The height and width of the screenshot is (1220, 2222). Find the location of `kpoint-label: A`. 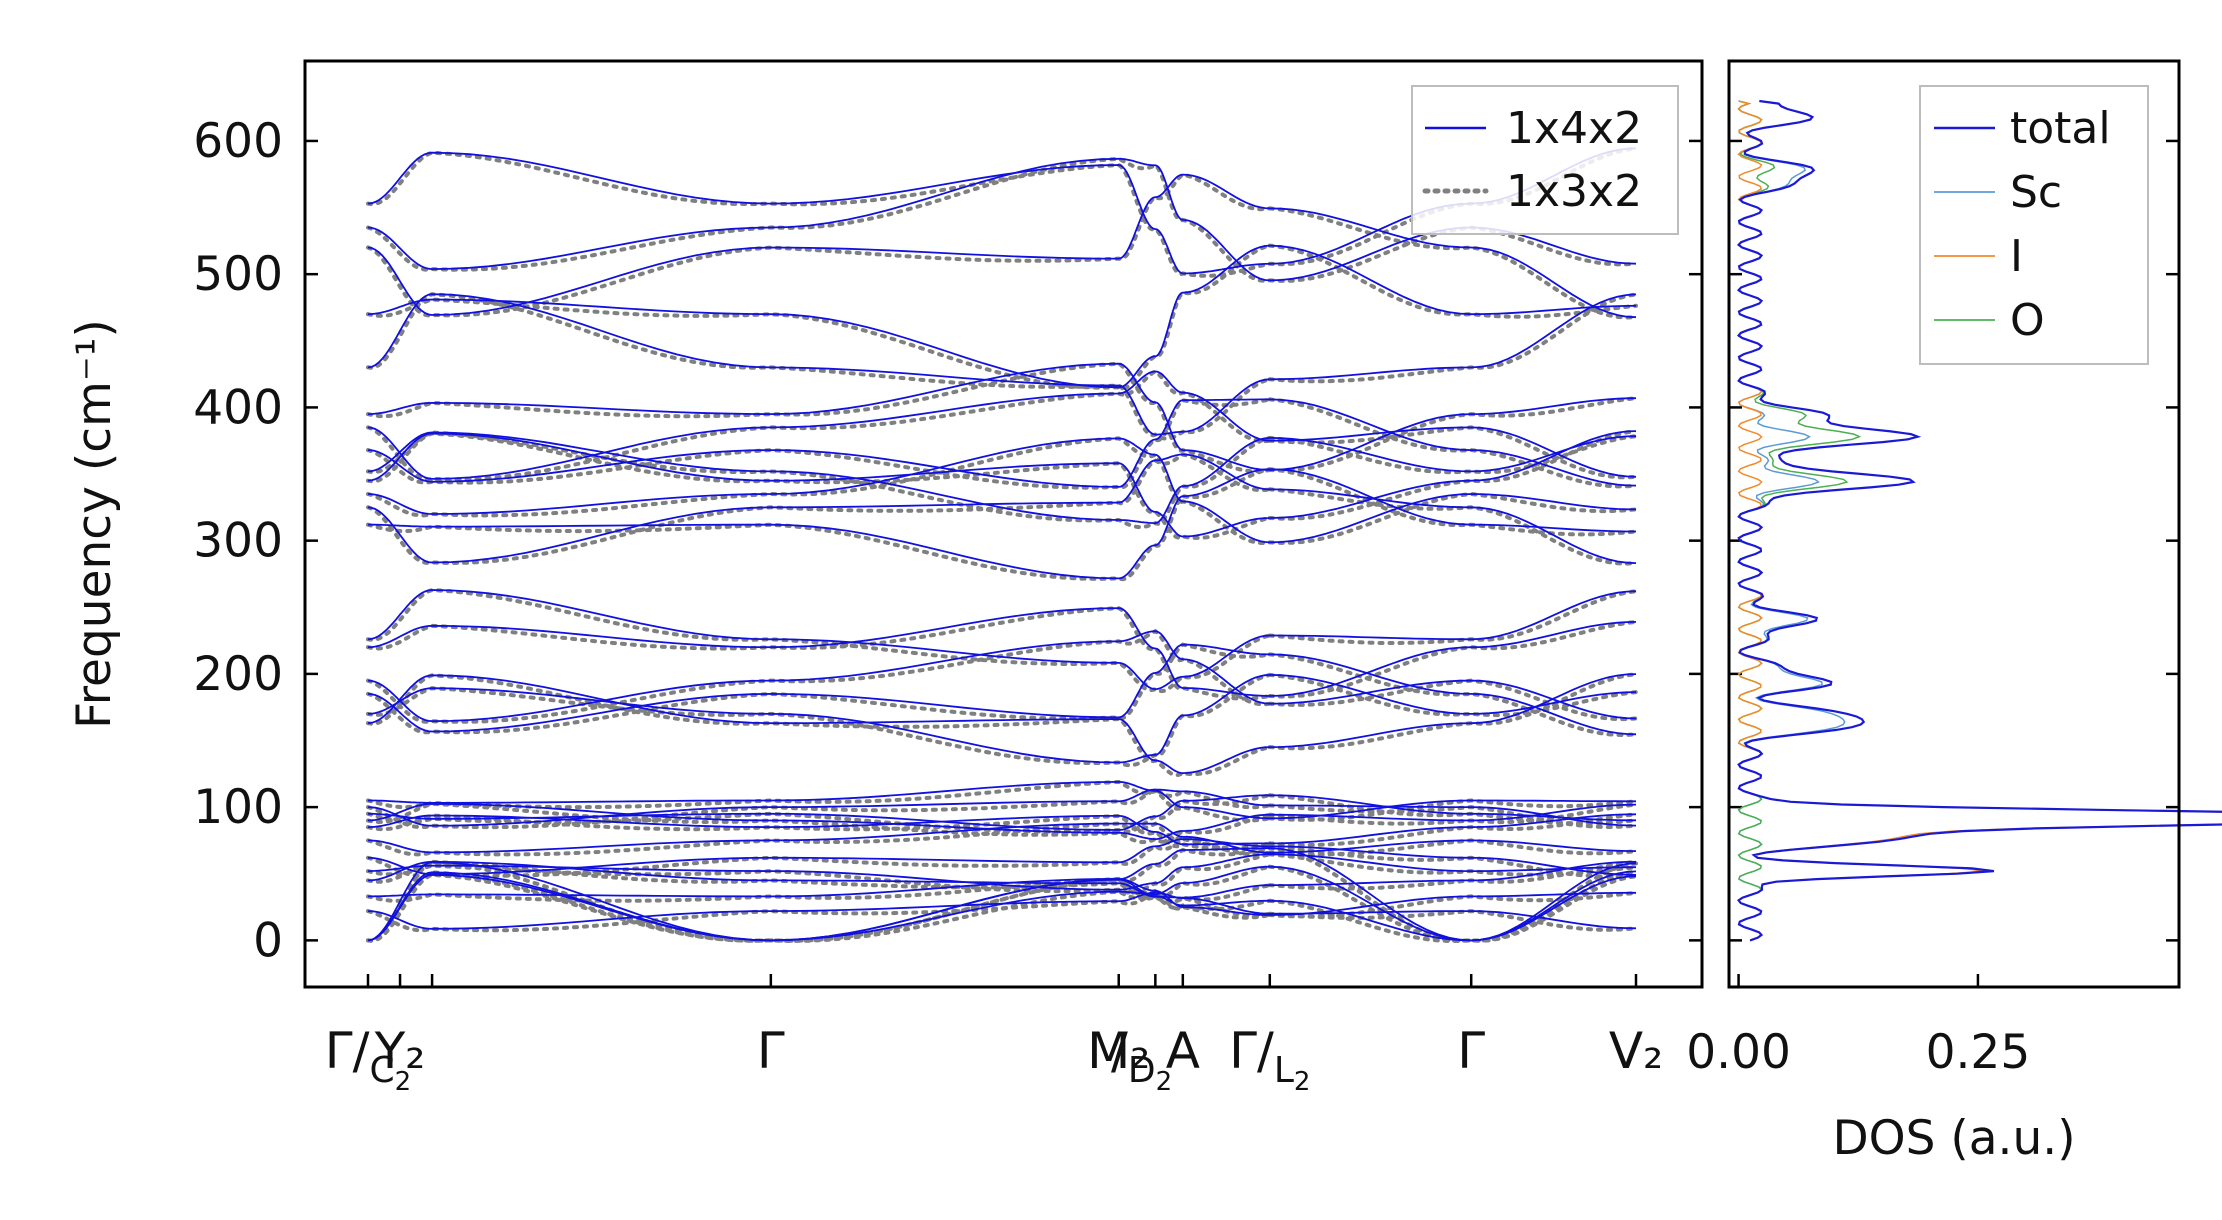

kpoint-label: A is located at coordinates (1183, 1051).